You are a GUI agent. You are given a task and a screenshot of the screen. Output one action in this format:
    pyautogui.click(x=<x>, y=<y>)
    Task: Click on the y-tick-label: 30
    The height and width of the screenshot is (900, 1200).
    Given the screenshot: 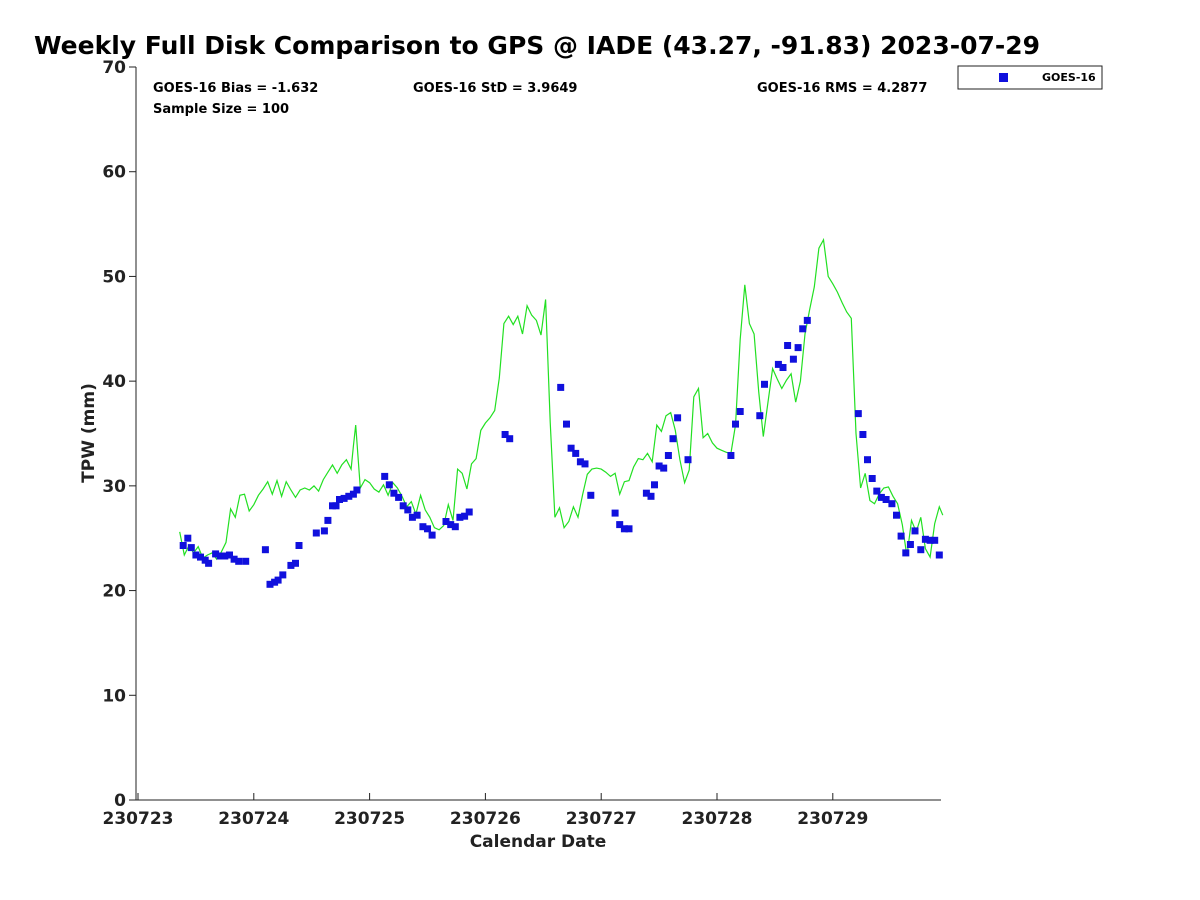 What is the action you would take?
    pyautogui.click(x=114, y=487)
    